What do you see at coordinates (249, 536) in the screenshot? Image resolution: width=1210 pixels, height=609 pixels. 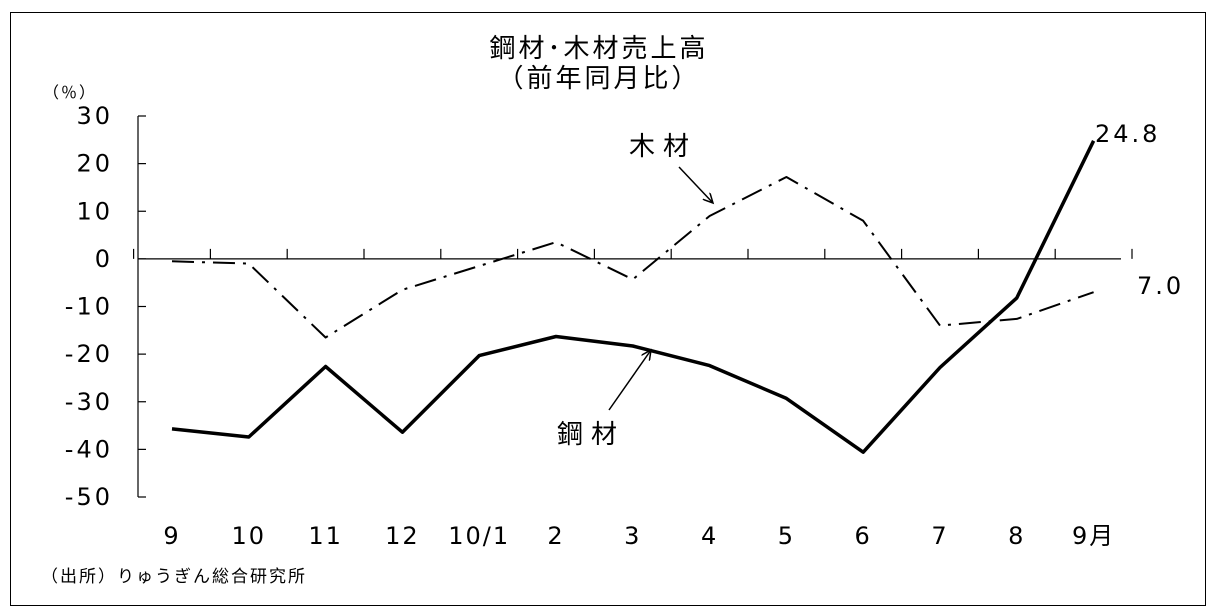 I see `x-tick-label: 10` at bounding box center [249, 536].